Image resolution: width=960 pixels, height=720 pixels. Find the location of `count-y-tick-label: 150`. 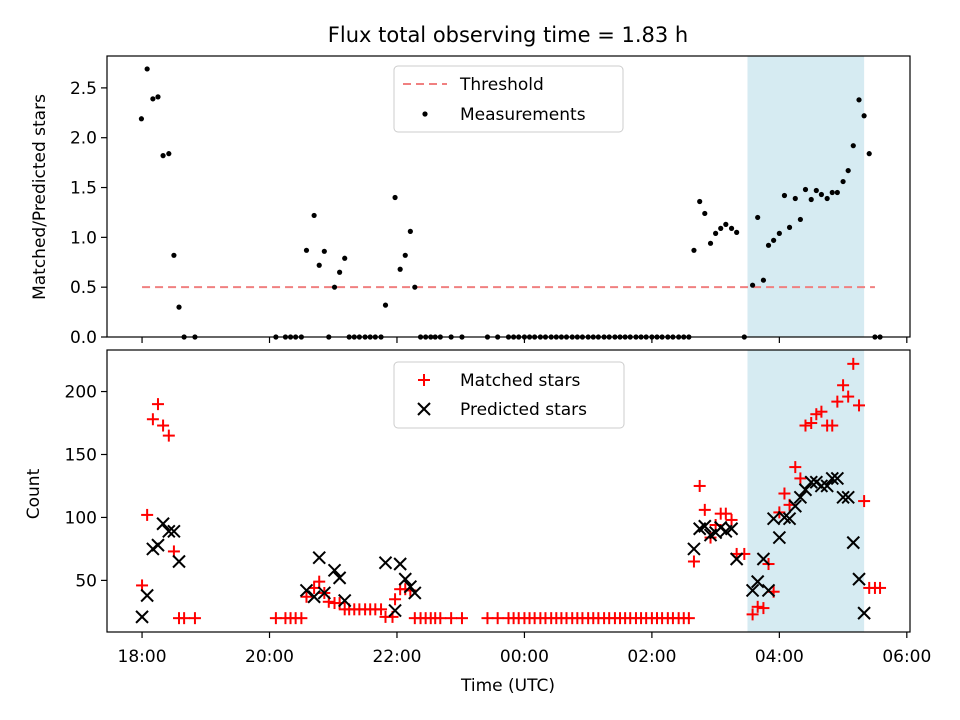

count-y-tick-label: 150 is located at coordinates (81, 455).